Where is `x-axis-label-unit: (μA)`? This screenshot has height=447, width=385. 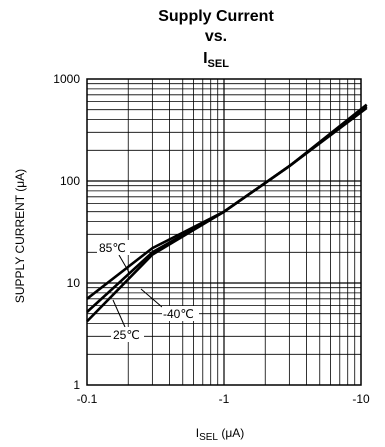 x-axis-label-unit: (μA) is located at coordinates (231, 433).